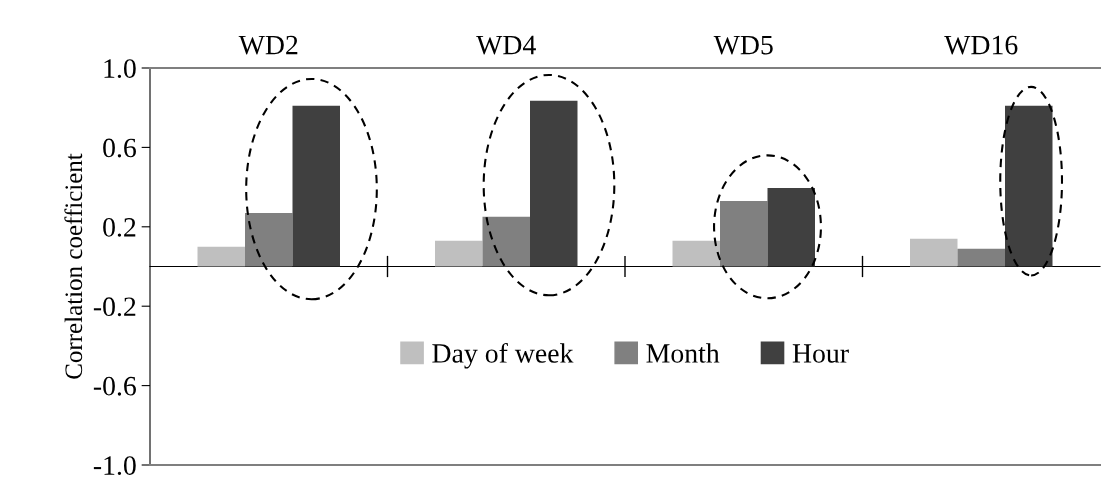 This screenshot has height=482, width=1101. I want to click on x-tick-label: WD5, so click(743, 45).